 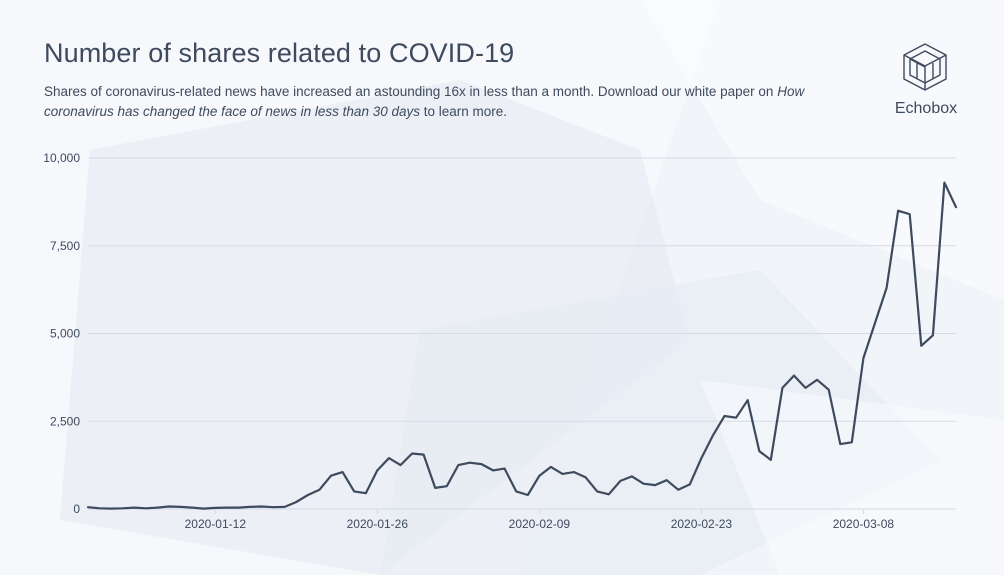 What do you see at coordinates (463, 111) in the screenshot?
I see `subtitle-text-end: to learn more.` at bounding box center [463, 111].